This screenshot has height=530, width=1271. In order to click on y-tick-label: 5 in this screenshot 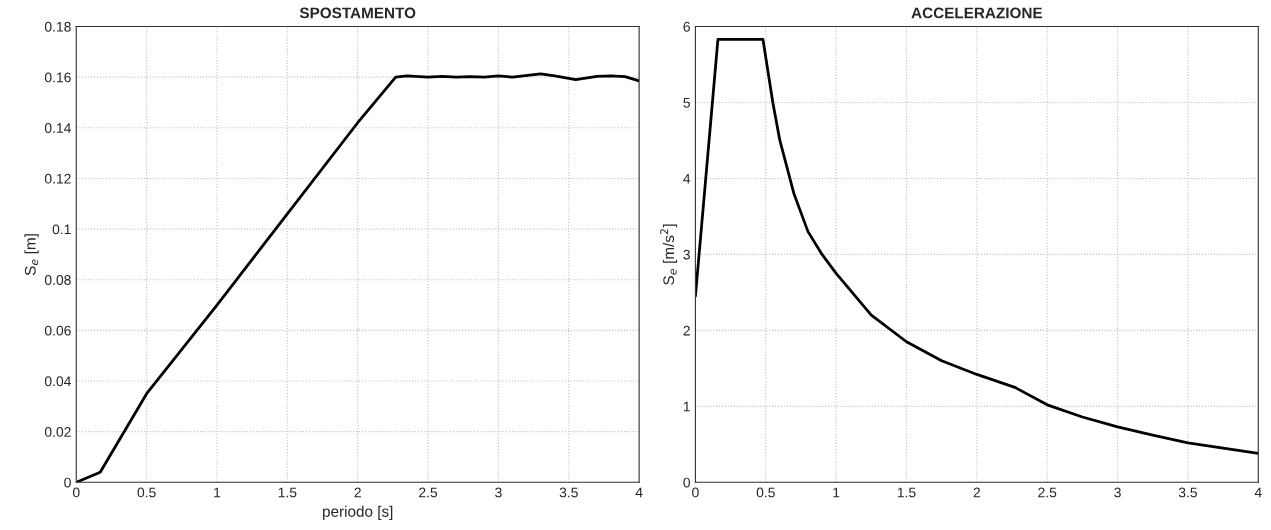, I will do `click(686, 102)`.